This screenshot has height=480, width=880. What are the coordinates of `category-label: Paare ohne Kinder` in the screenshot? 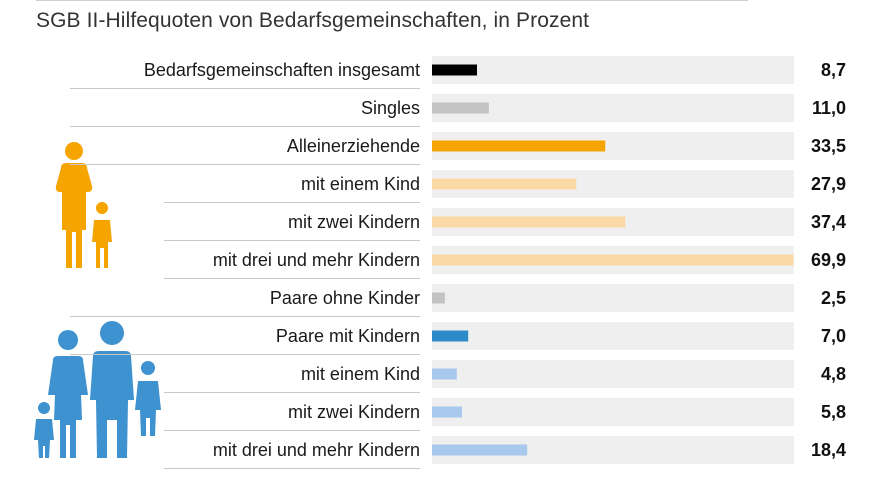 It's located at (345, 298).